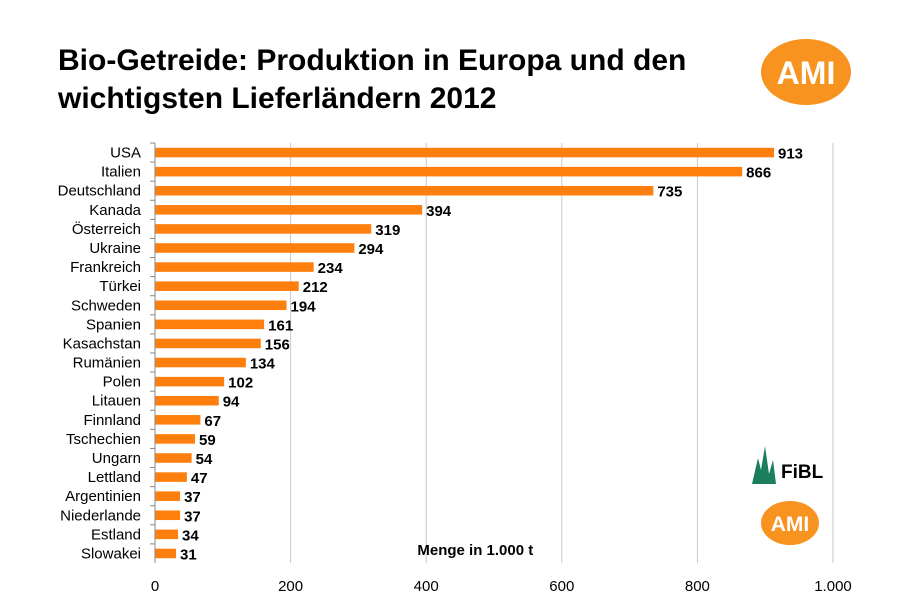  What do you see at coordinates (111, 553) in the screenshot?
I see `category-label: Slowakei` at bounding box center [111, 553].